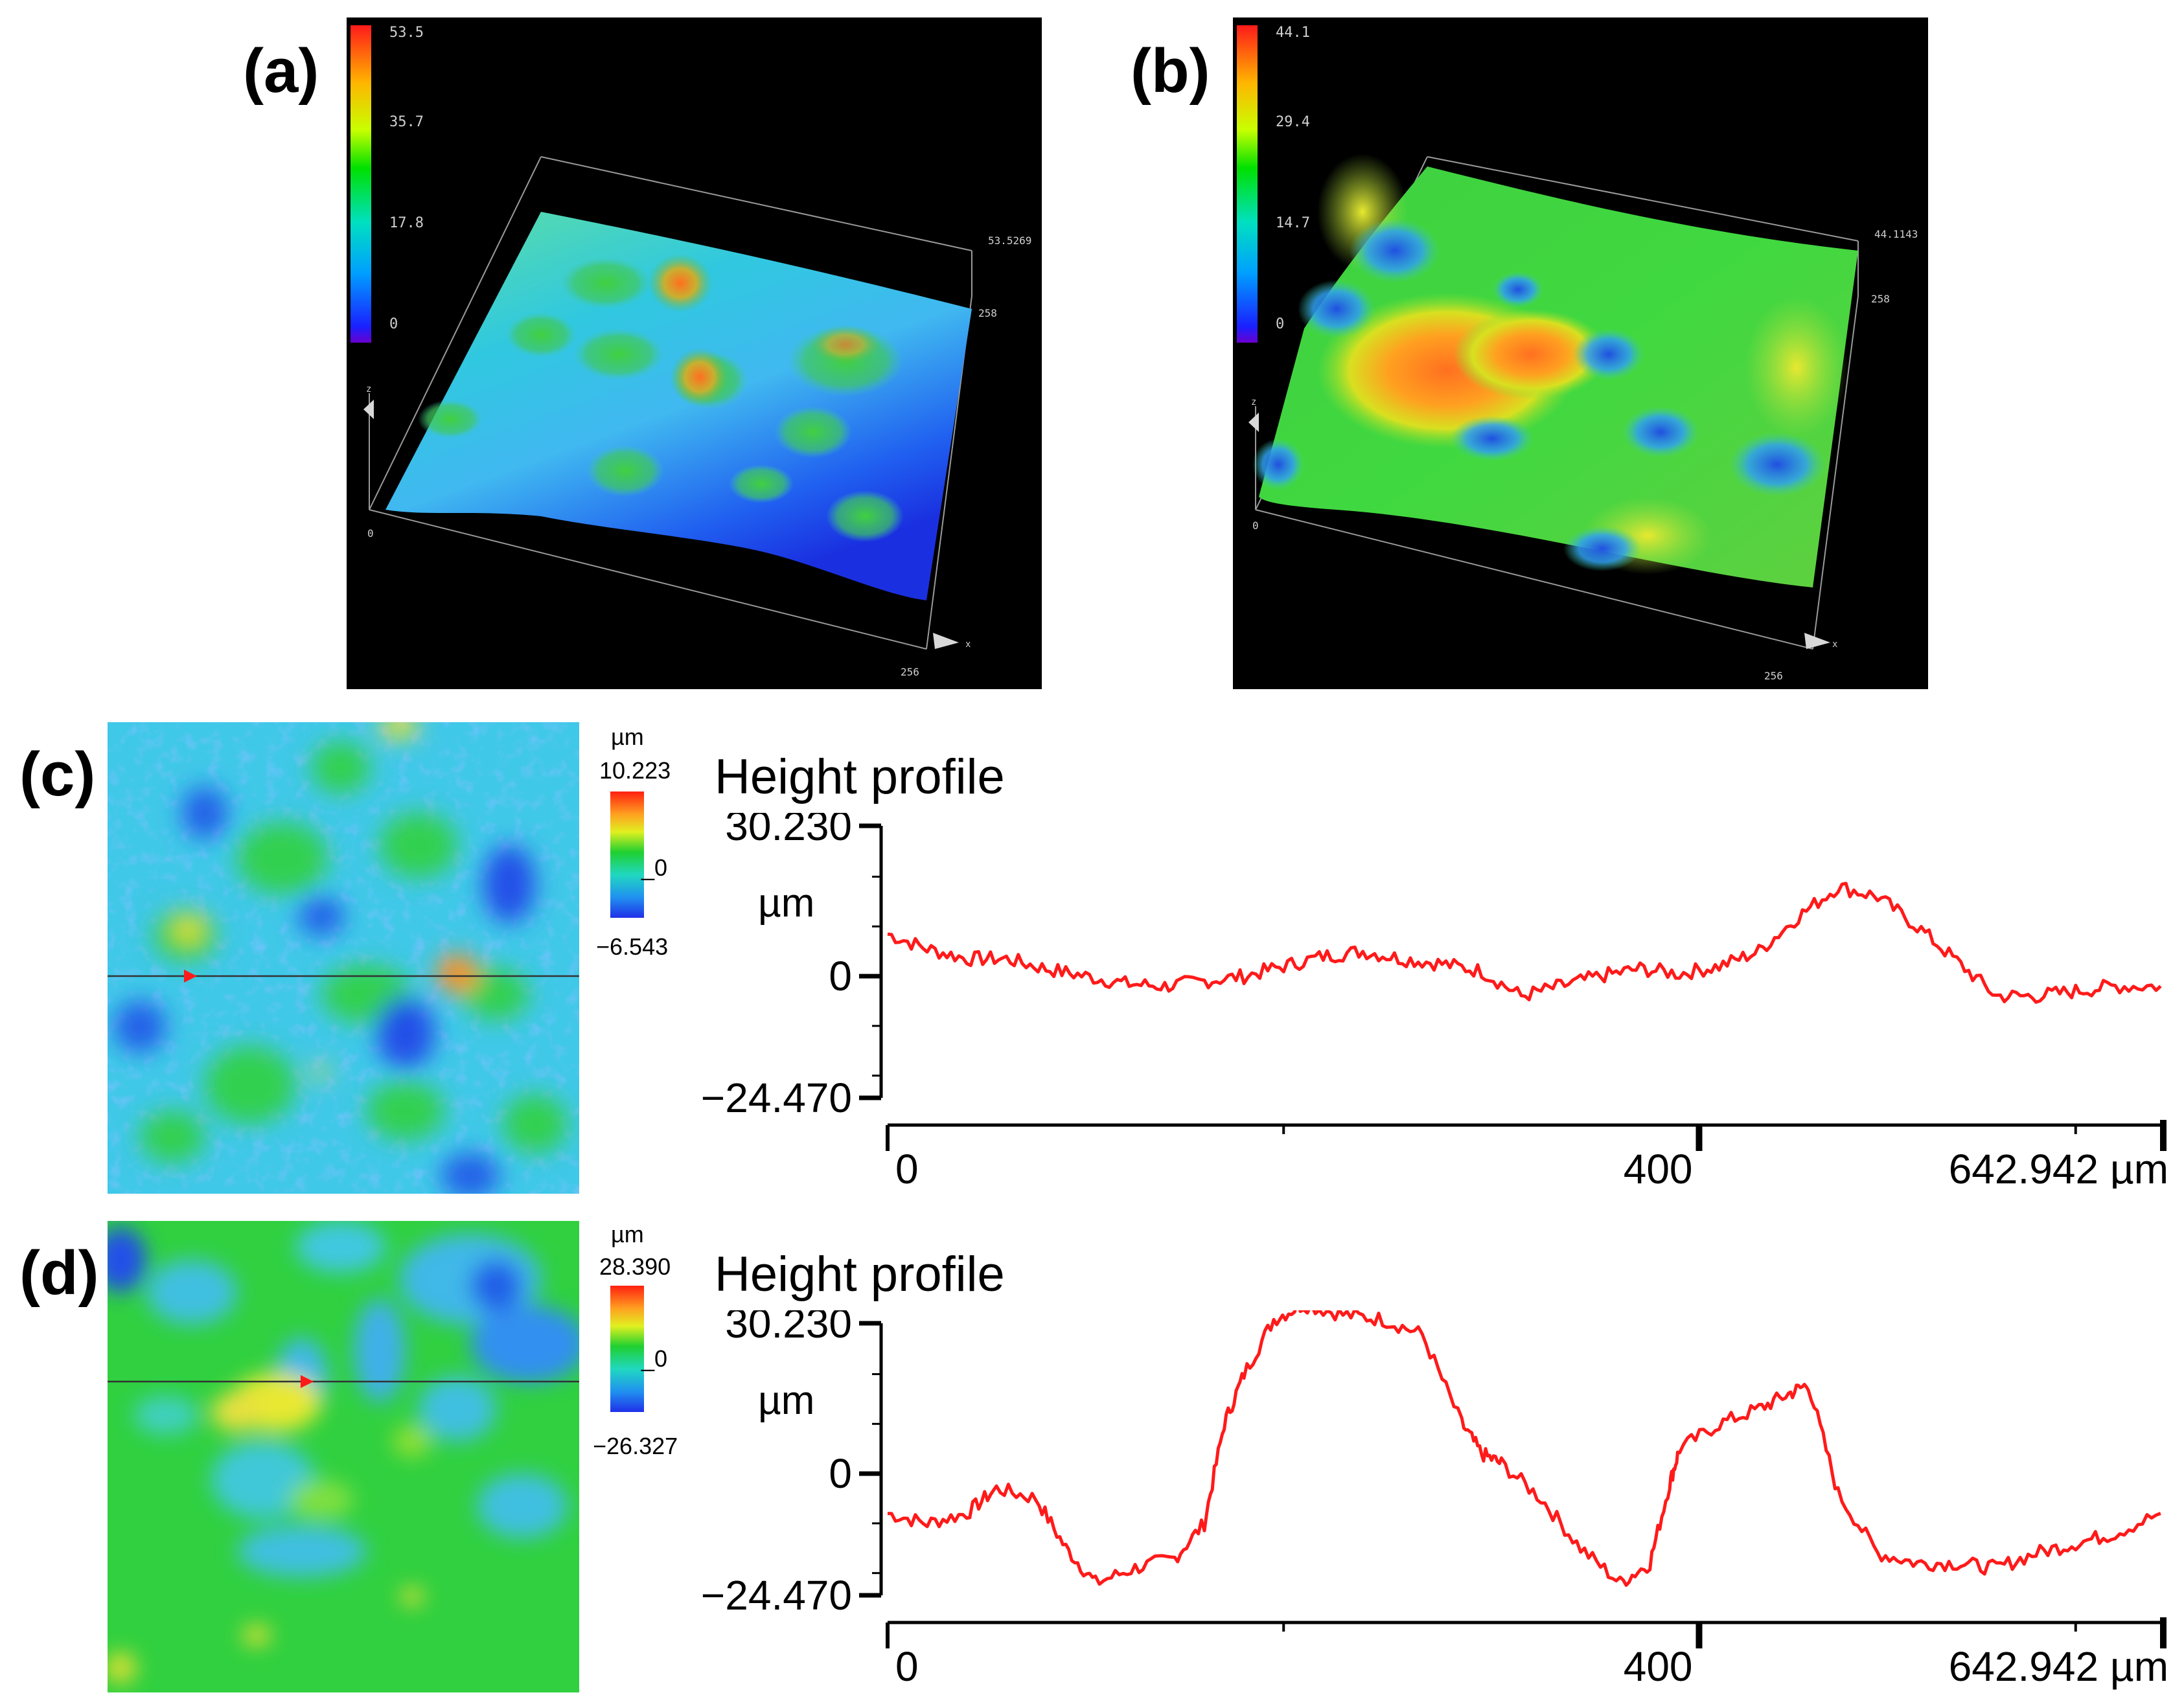  I want to click on axis-max-label-b: 44.1143, so click(1896, 234).